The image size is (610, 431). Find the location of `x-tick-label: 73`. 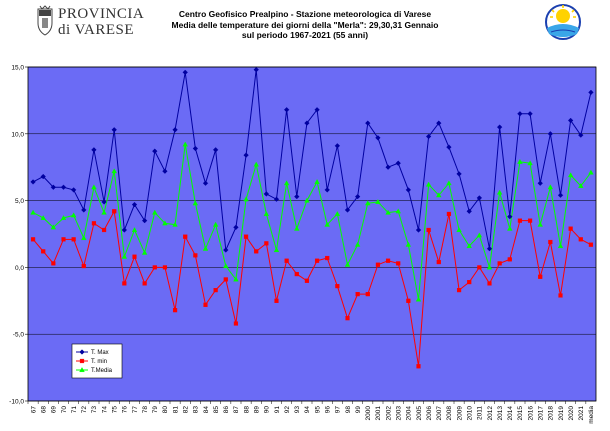

x-tick-label: 73 is located at coordinates (94, 410).